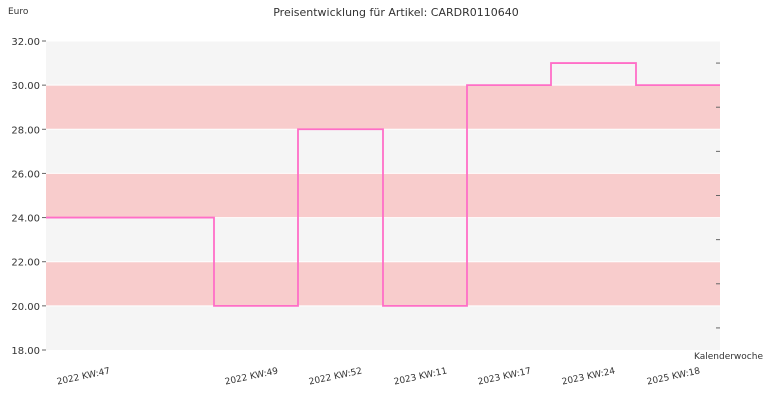  I want to click on y-tick-label: 24.00, so click(25, 219).